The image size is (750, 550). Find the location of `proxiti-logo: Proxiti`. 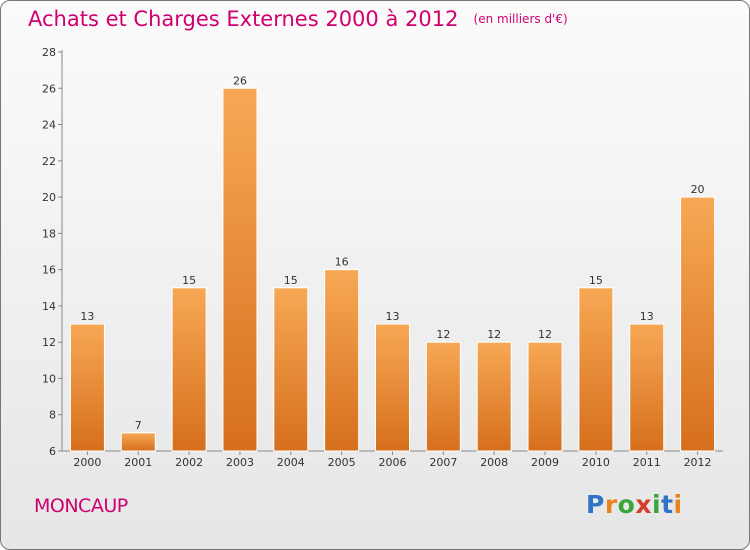

proxiti-logo: Proxiti is located at coordinates (641, 507).